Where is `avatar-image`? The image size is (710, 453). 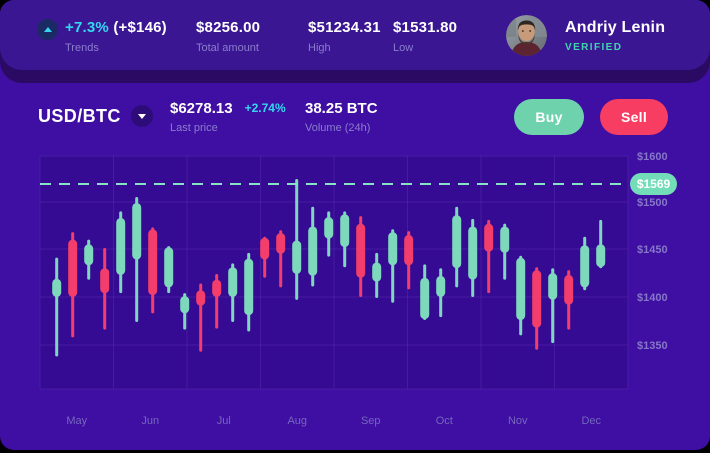 avatar-image is located at coordinates (526, 35).